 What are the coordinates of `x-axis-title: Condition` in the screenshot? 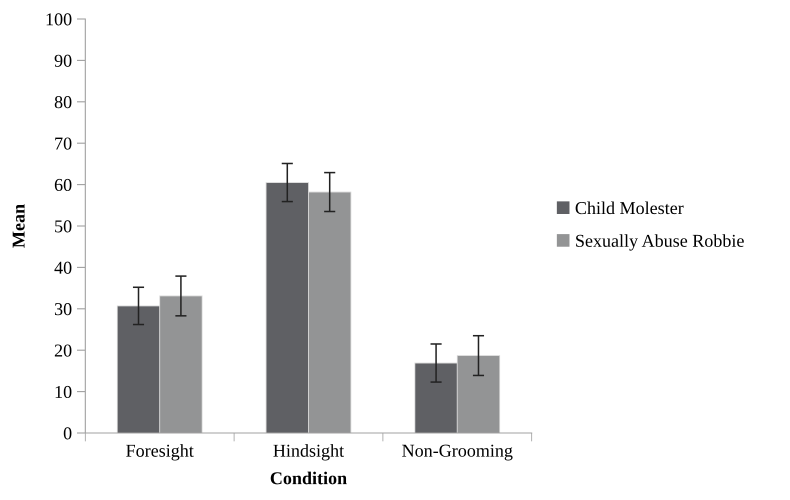 It's located at (308, 478).